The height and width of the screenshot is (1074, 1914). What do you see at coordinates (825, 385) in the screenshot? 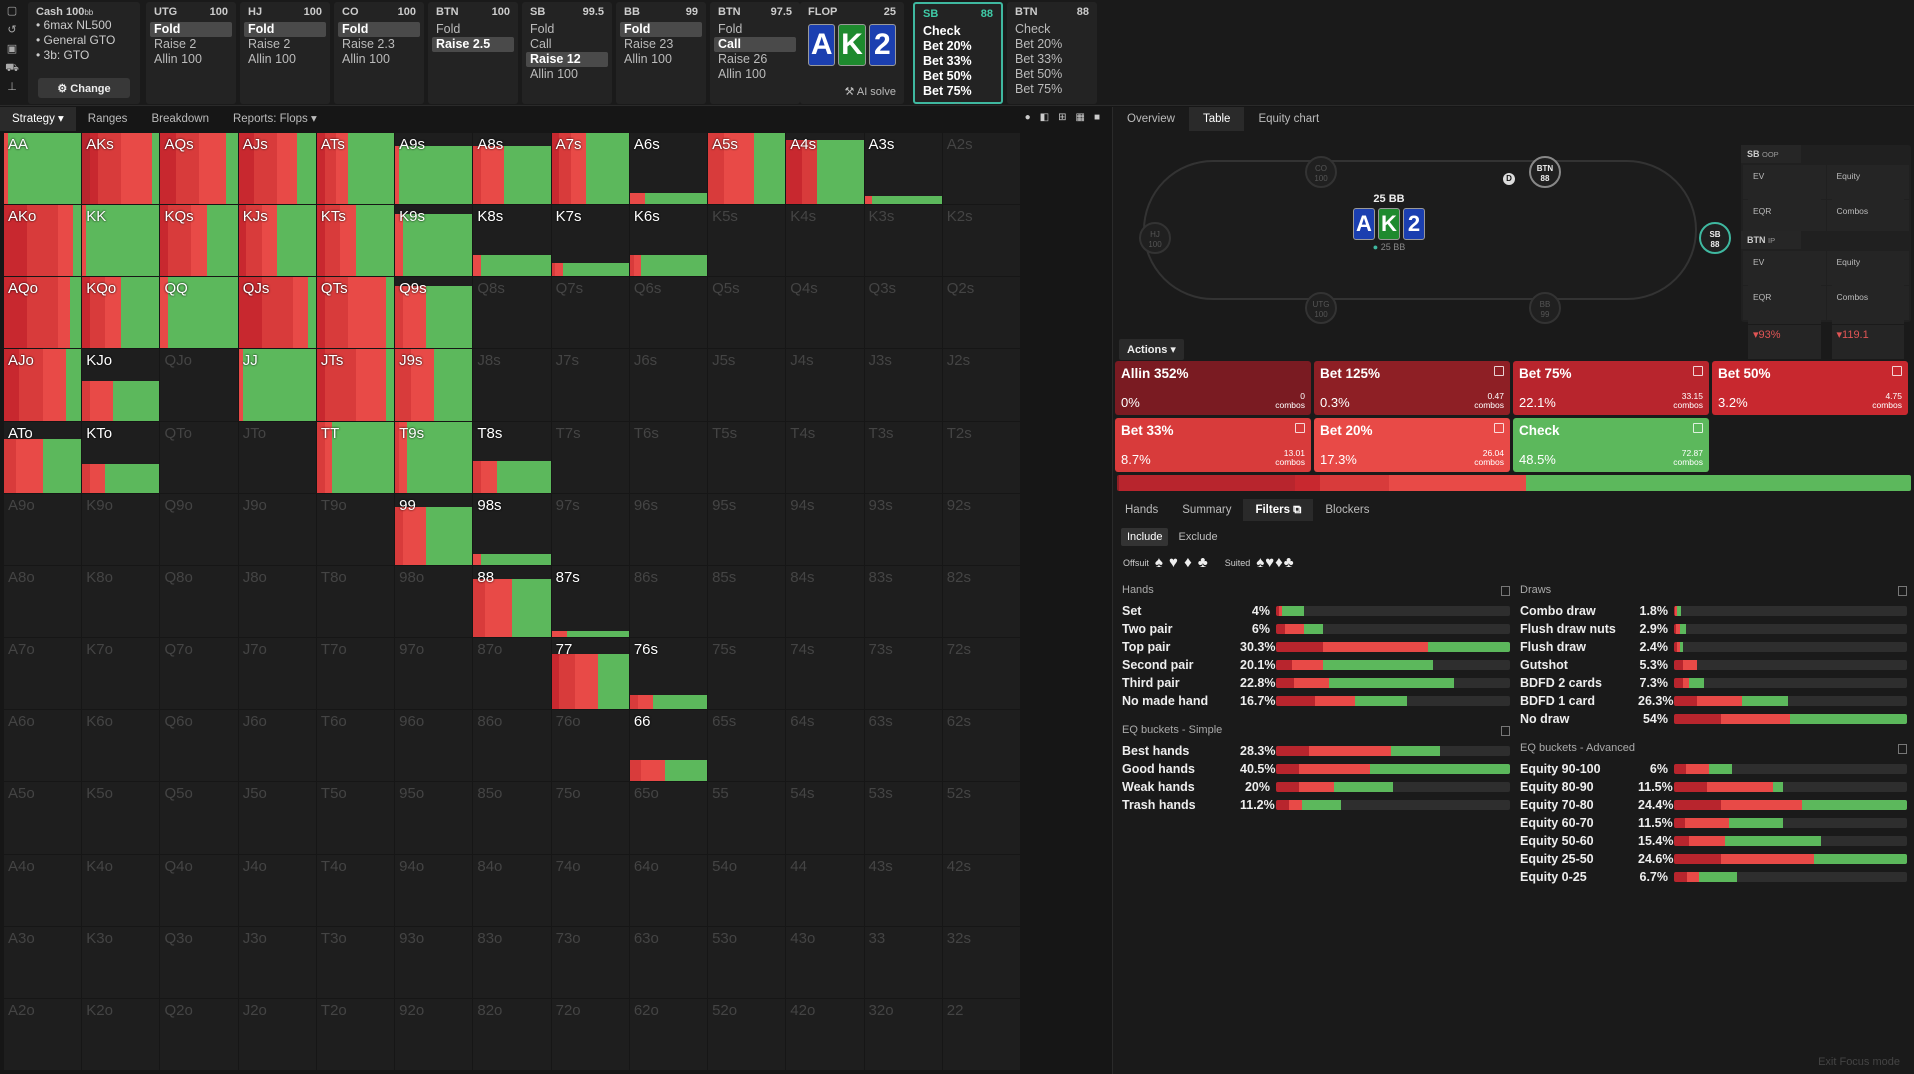
I see `hand-cell: J4s` at bounding box center [825, 385].